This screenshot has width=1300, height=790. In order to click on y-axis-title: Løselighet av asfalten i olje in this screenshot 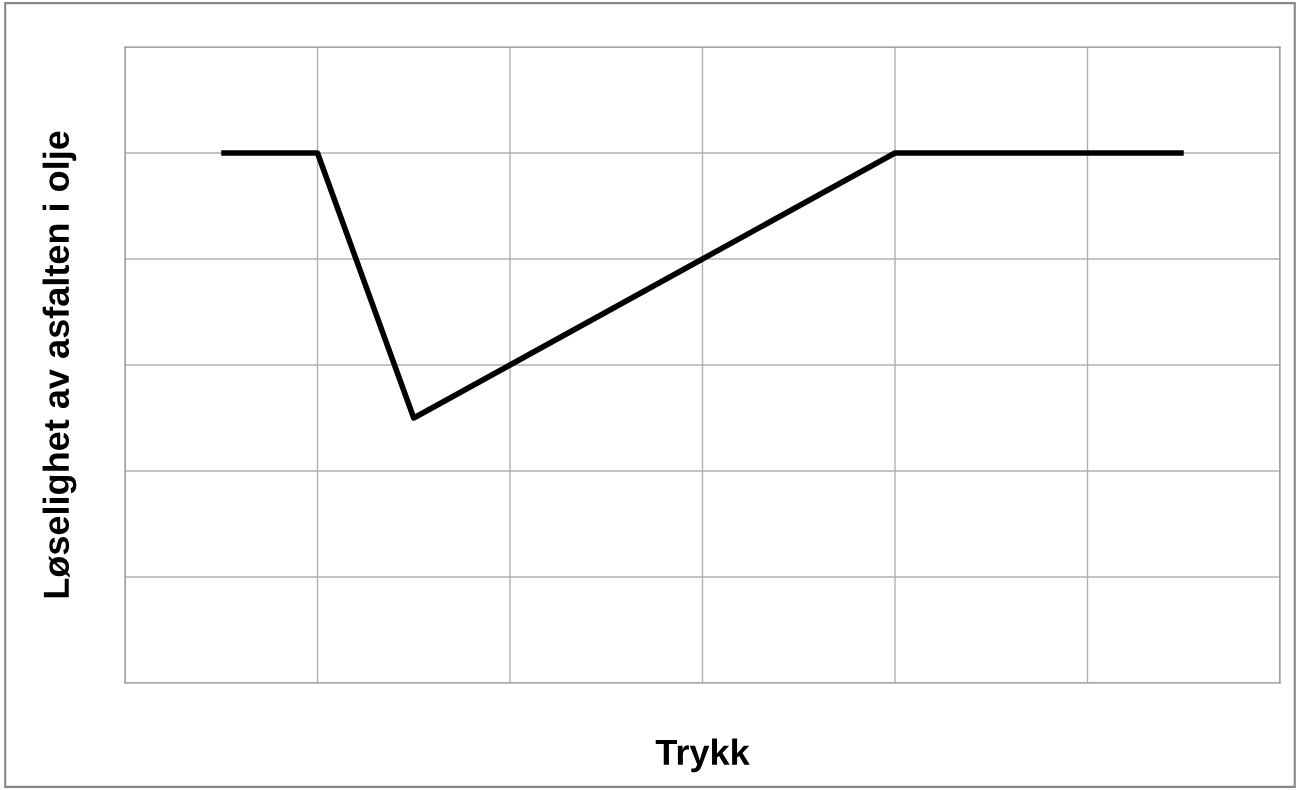, I will do `click(59, 364)`.